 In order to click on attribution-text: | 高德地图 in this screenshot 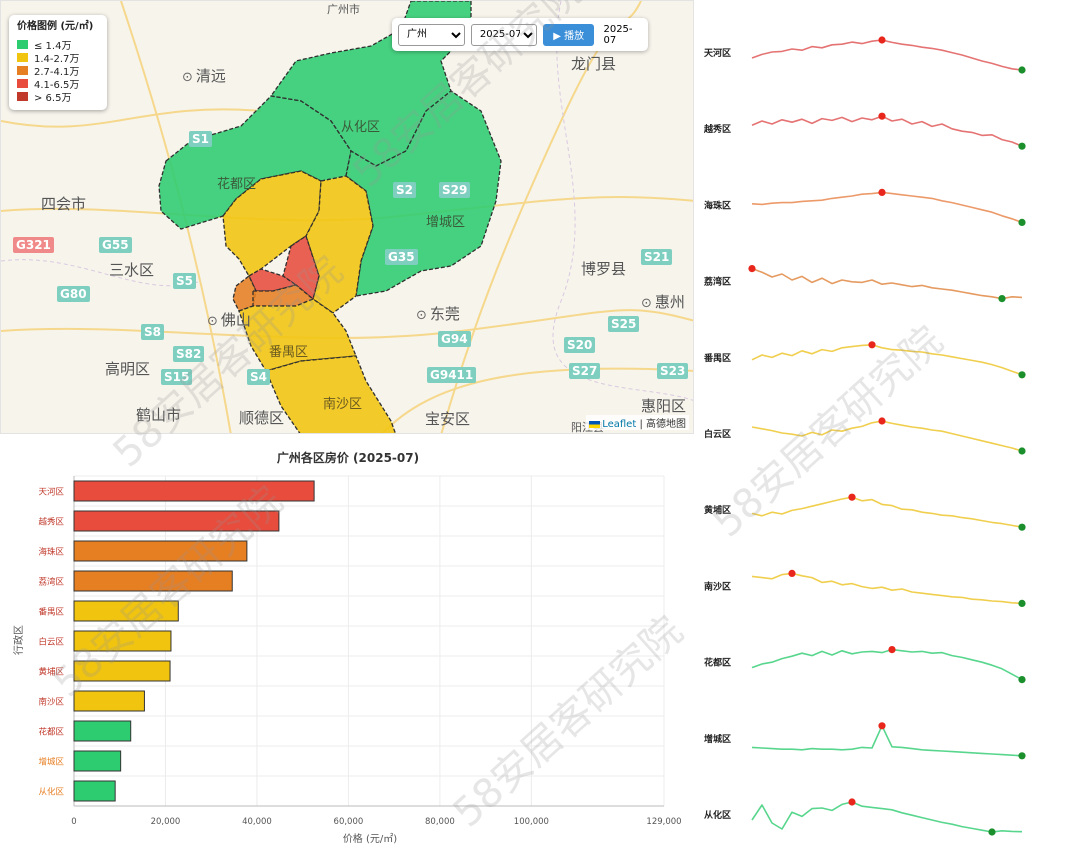, I will do `click(662, 424)`.